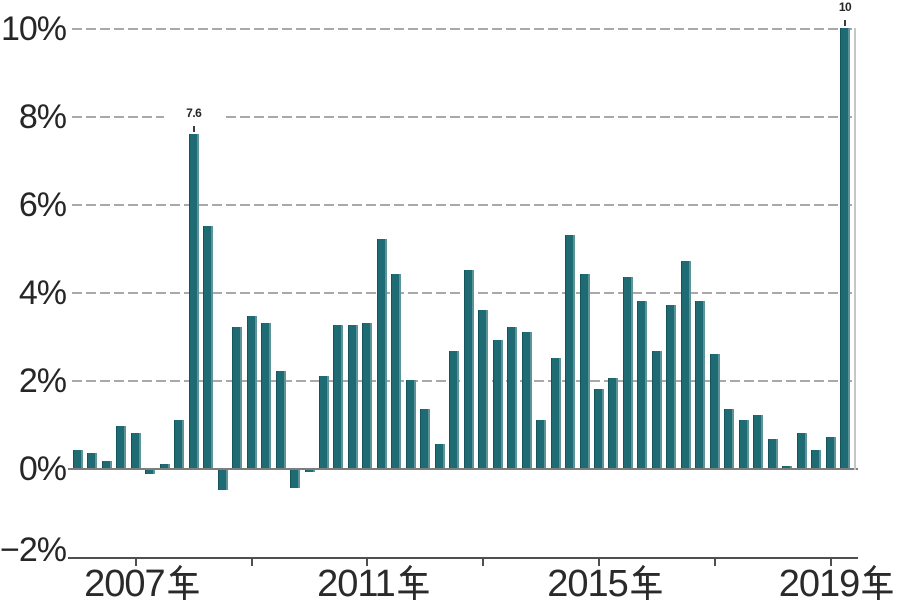 Image resolution: width=909 pixels, height=606 pixels. Describe the element at coordinates (42, 381) in the screenshot. I see `y-axis-label: 2%` at that location.